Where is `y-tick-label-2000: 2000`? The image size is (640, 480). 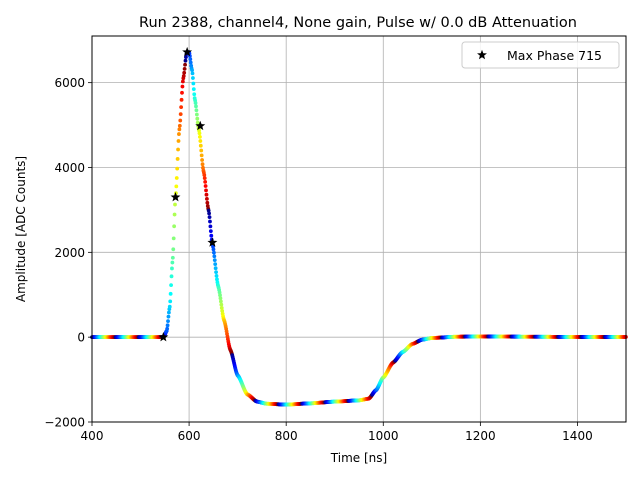 y-tick-label-2000: 2000 is located at coordinates (69, 253).